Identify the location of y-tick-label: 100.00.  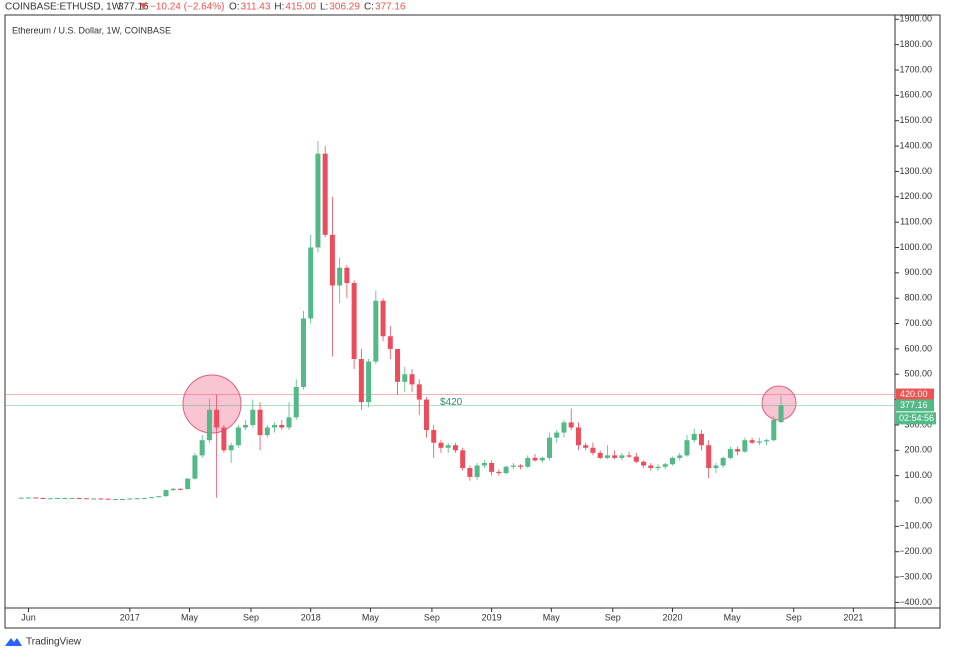
(918, 475).